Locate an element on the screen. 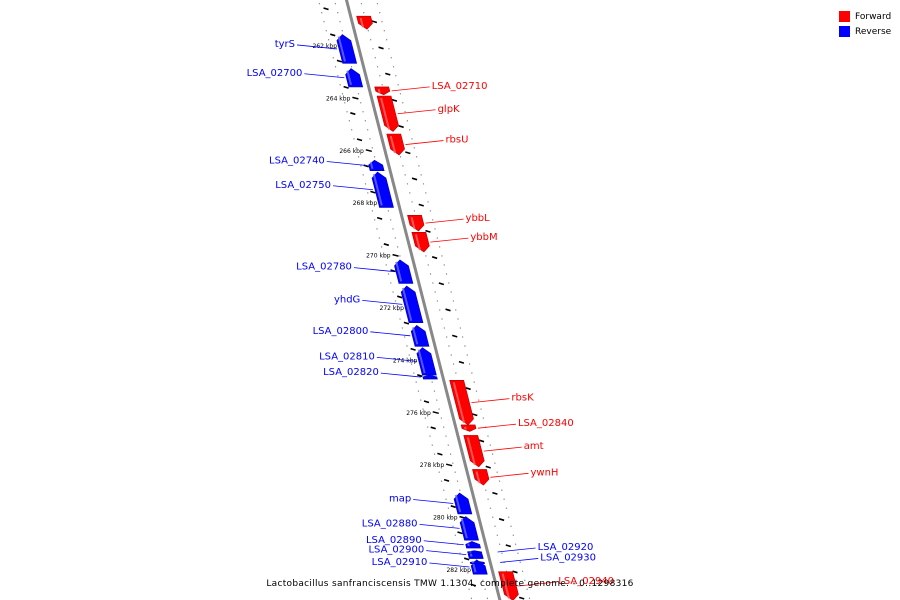 This screenshot has height=600, width=900. legend-label-forward: Forward is located at coordinates (873, 16).